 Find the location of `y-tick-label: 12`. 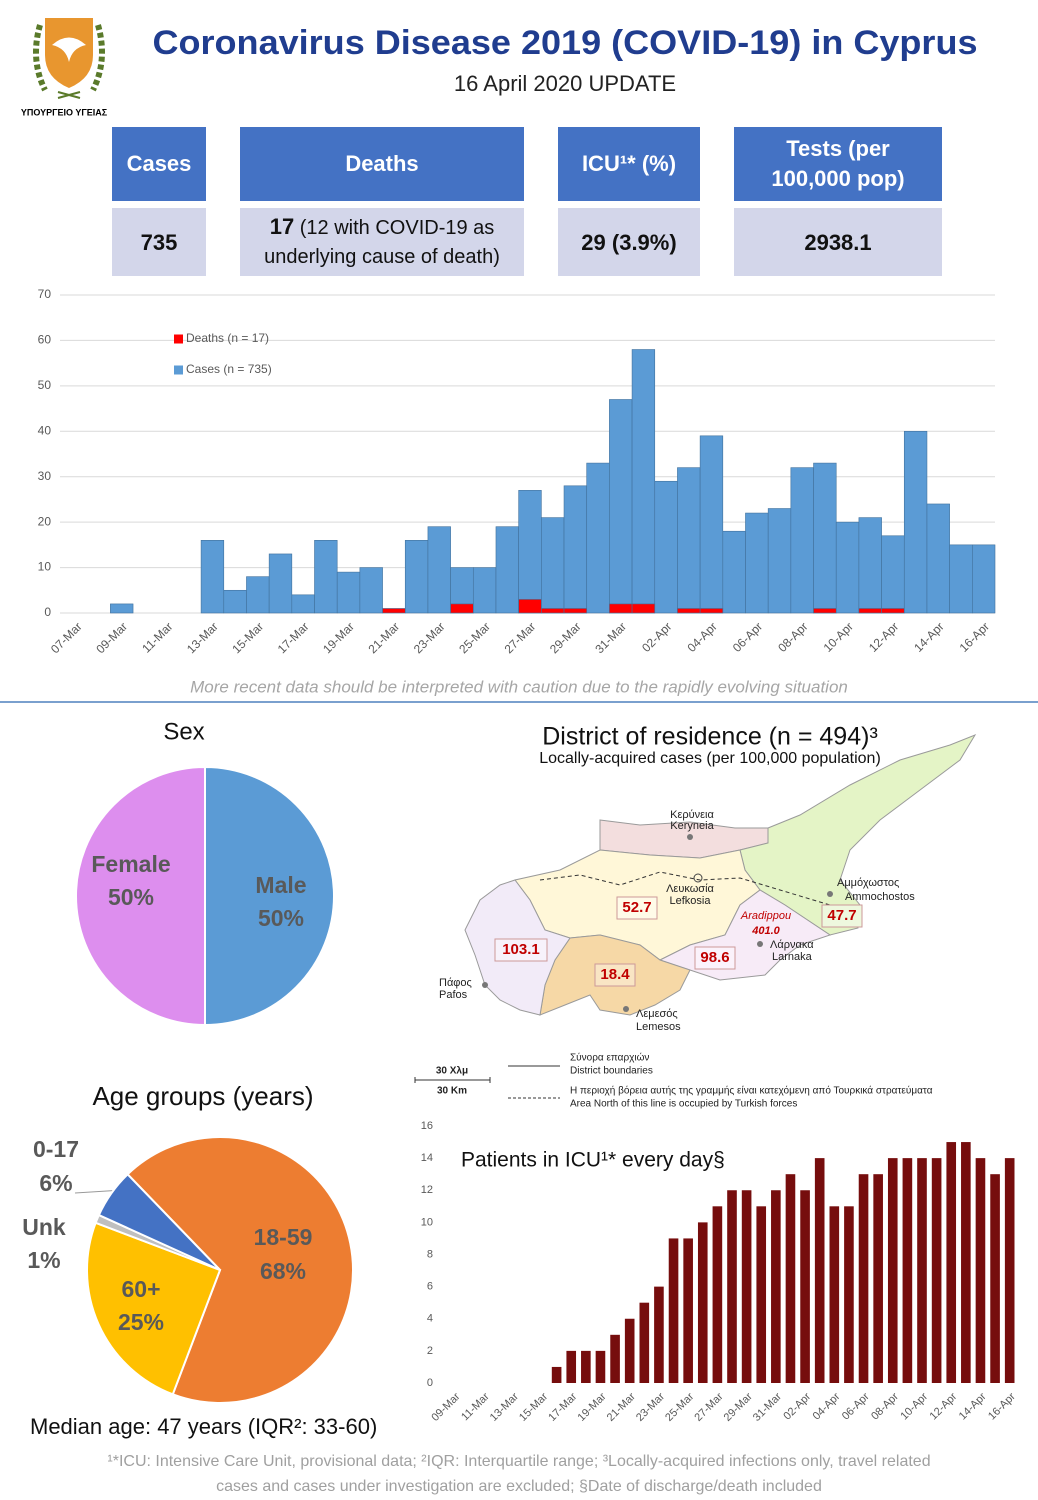

y-tick-label: 12 is located at coordinates (427, 1190).